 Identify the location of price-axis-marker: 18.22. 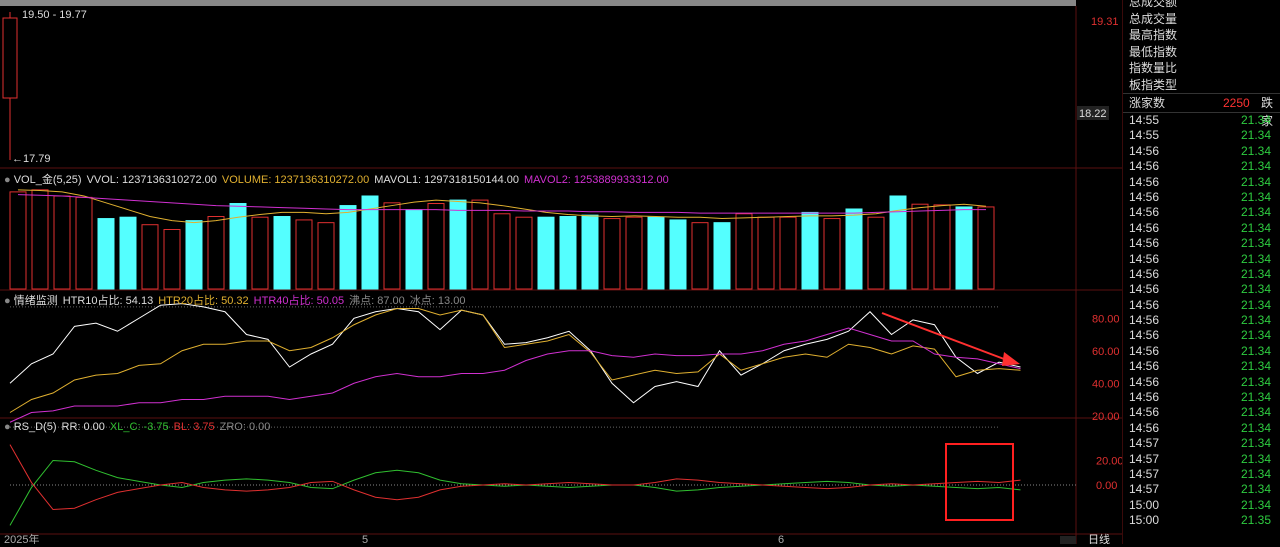
(1093, 114).